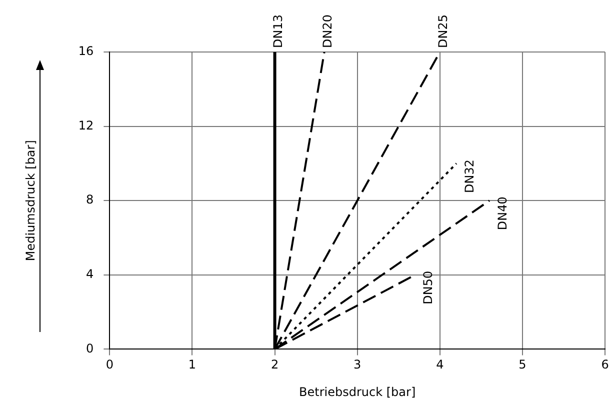 The height and width of the screenshot is (414, 613). Describe the element at coordinates (358, 365) in the screenshot. I see `x-tick-label: 3` at that location.